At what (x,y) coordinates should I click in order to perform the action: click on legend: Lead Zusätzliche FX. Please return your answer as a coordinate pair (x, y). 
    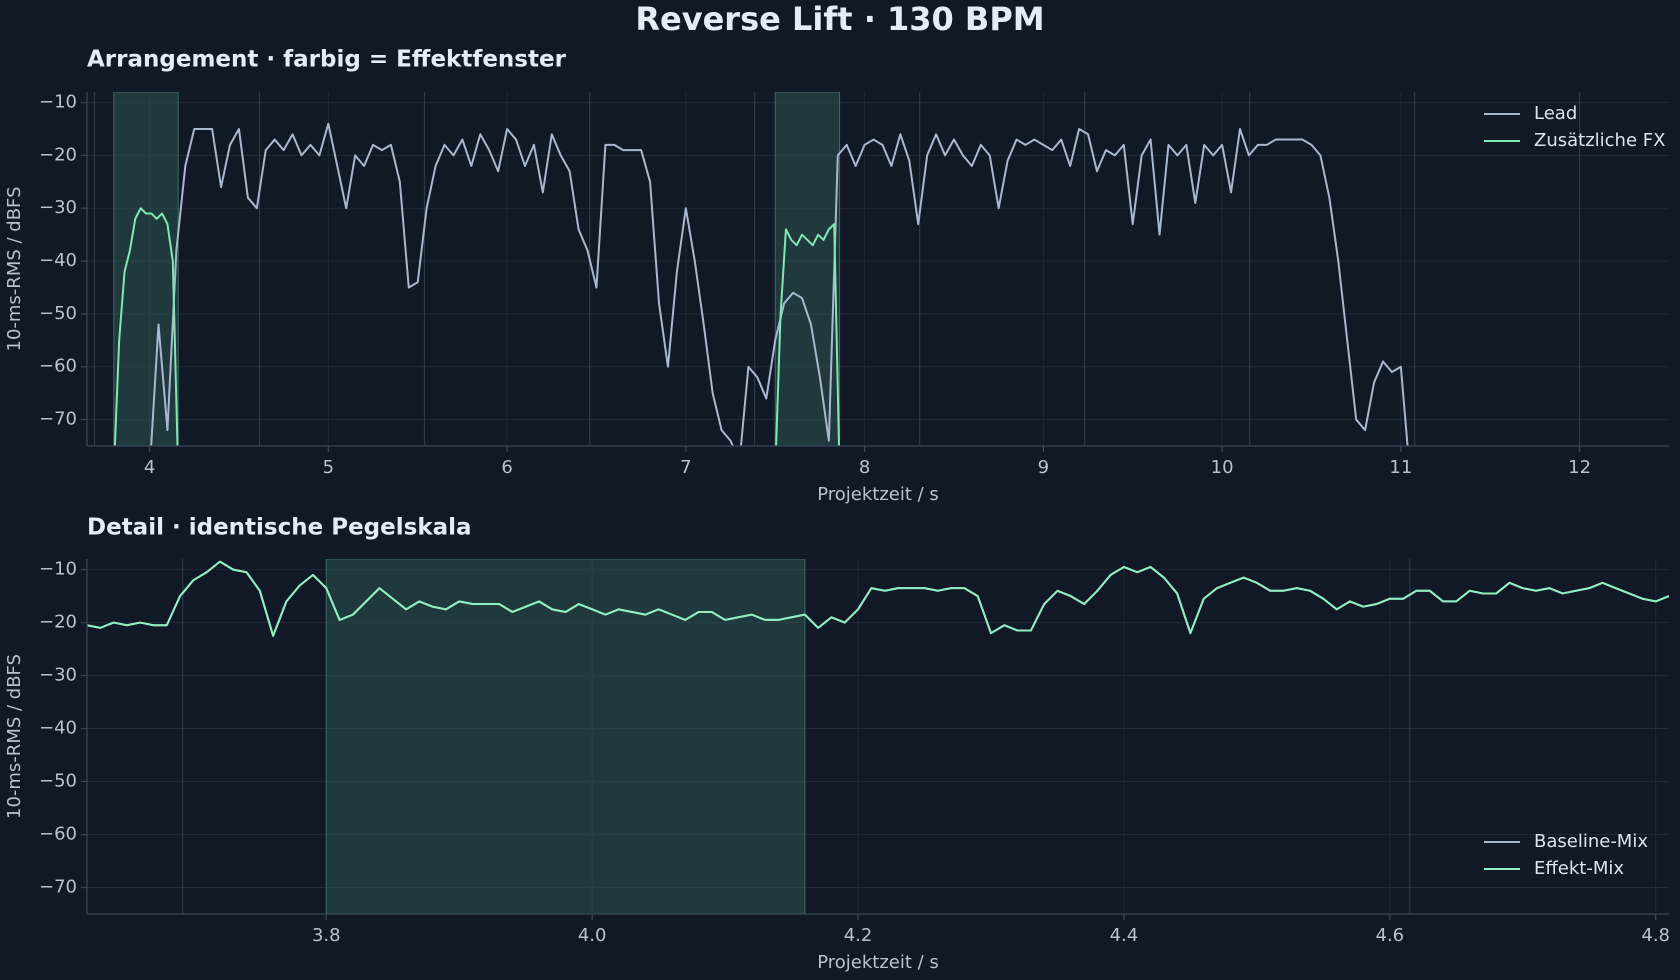
    Looking at the image, I should click on (1574, 127).